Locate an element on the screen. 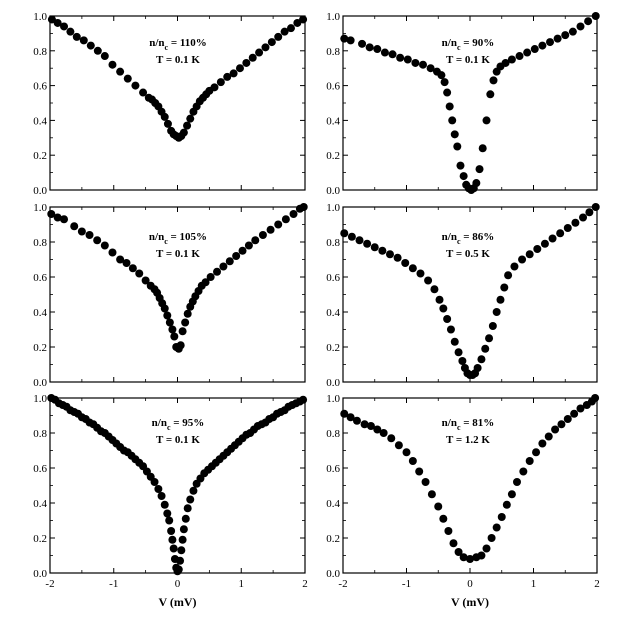  x-tick-label: -1 is located at coordinates (113, 584).